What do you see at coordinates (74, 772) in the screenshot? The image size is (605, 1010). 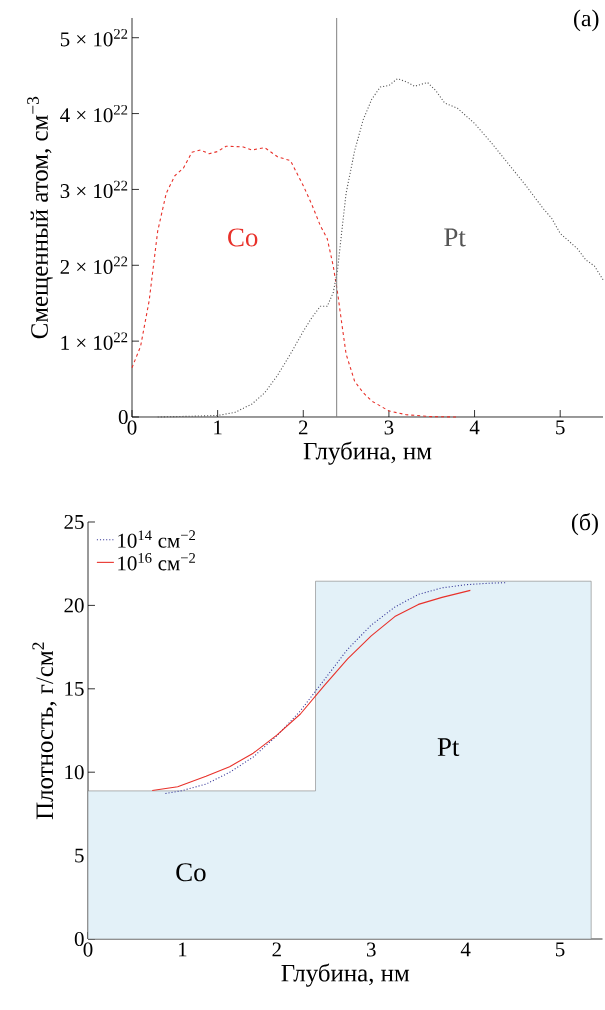 I see `y-tick-label: 10` at bounding box center [74, 772].